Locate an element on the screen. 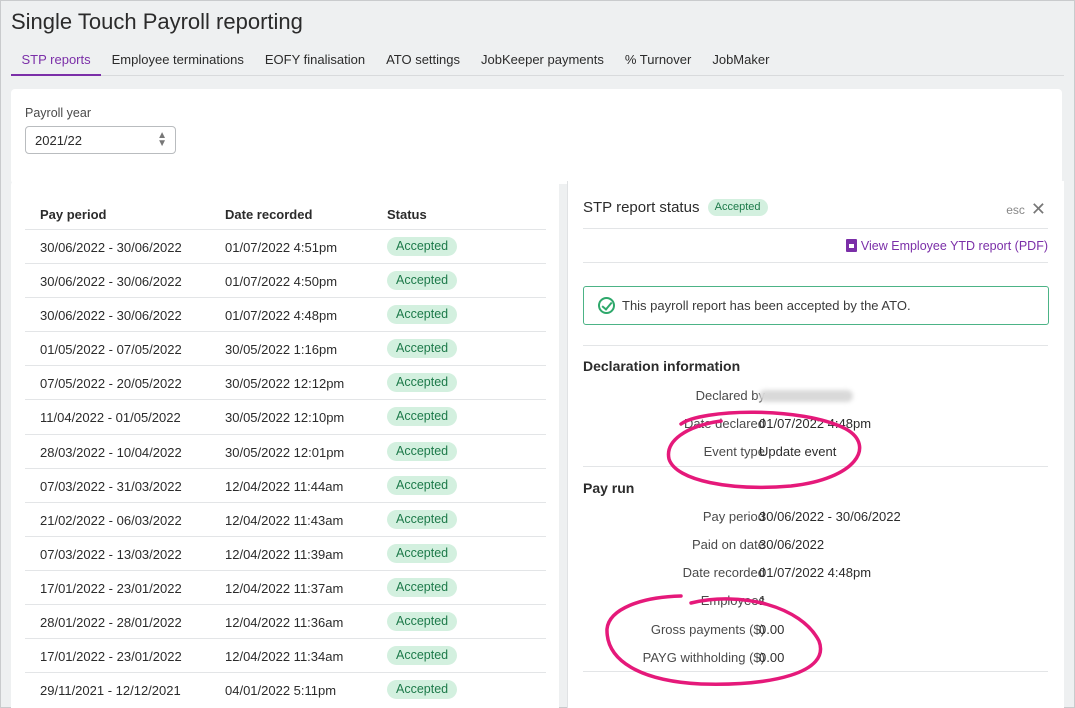 This screenshot has width=1075, height=708. gross-payments-value: 0.00 is located at coordinates (772, 629).